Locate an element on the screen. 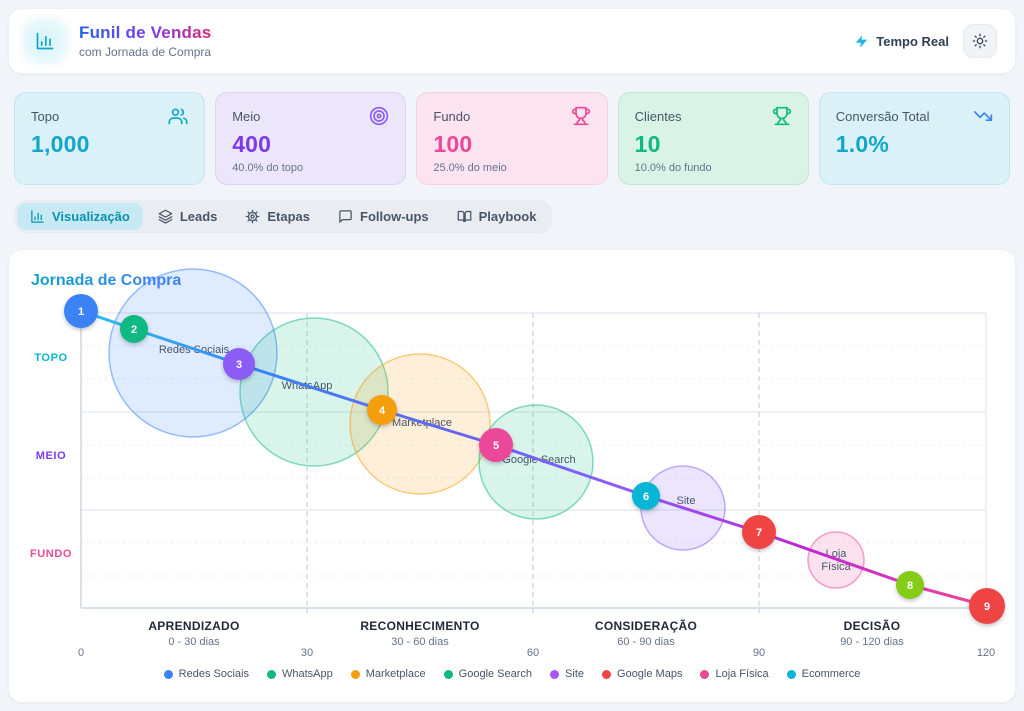 This screenshot has width=1024, height=711. stat-label: Clientes is located at coordinates (658, 116).